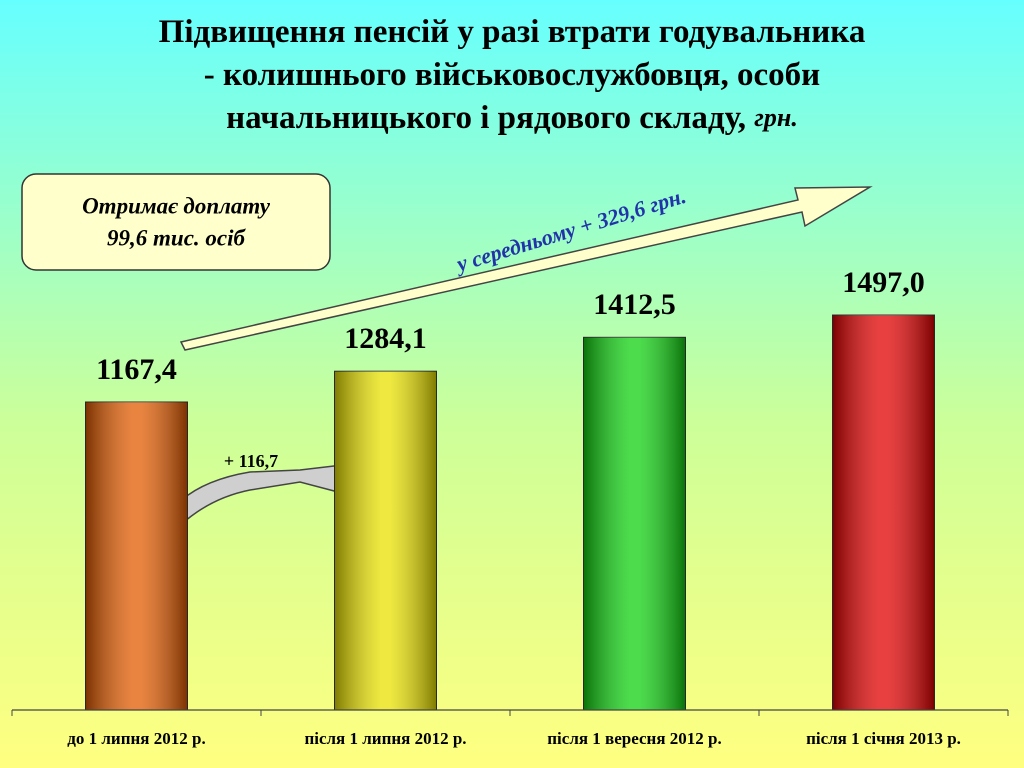 This screenshot has width=1024, height=768. I want to click on step-label: + 116,7, so click(251, 461).